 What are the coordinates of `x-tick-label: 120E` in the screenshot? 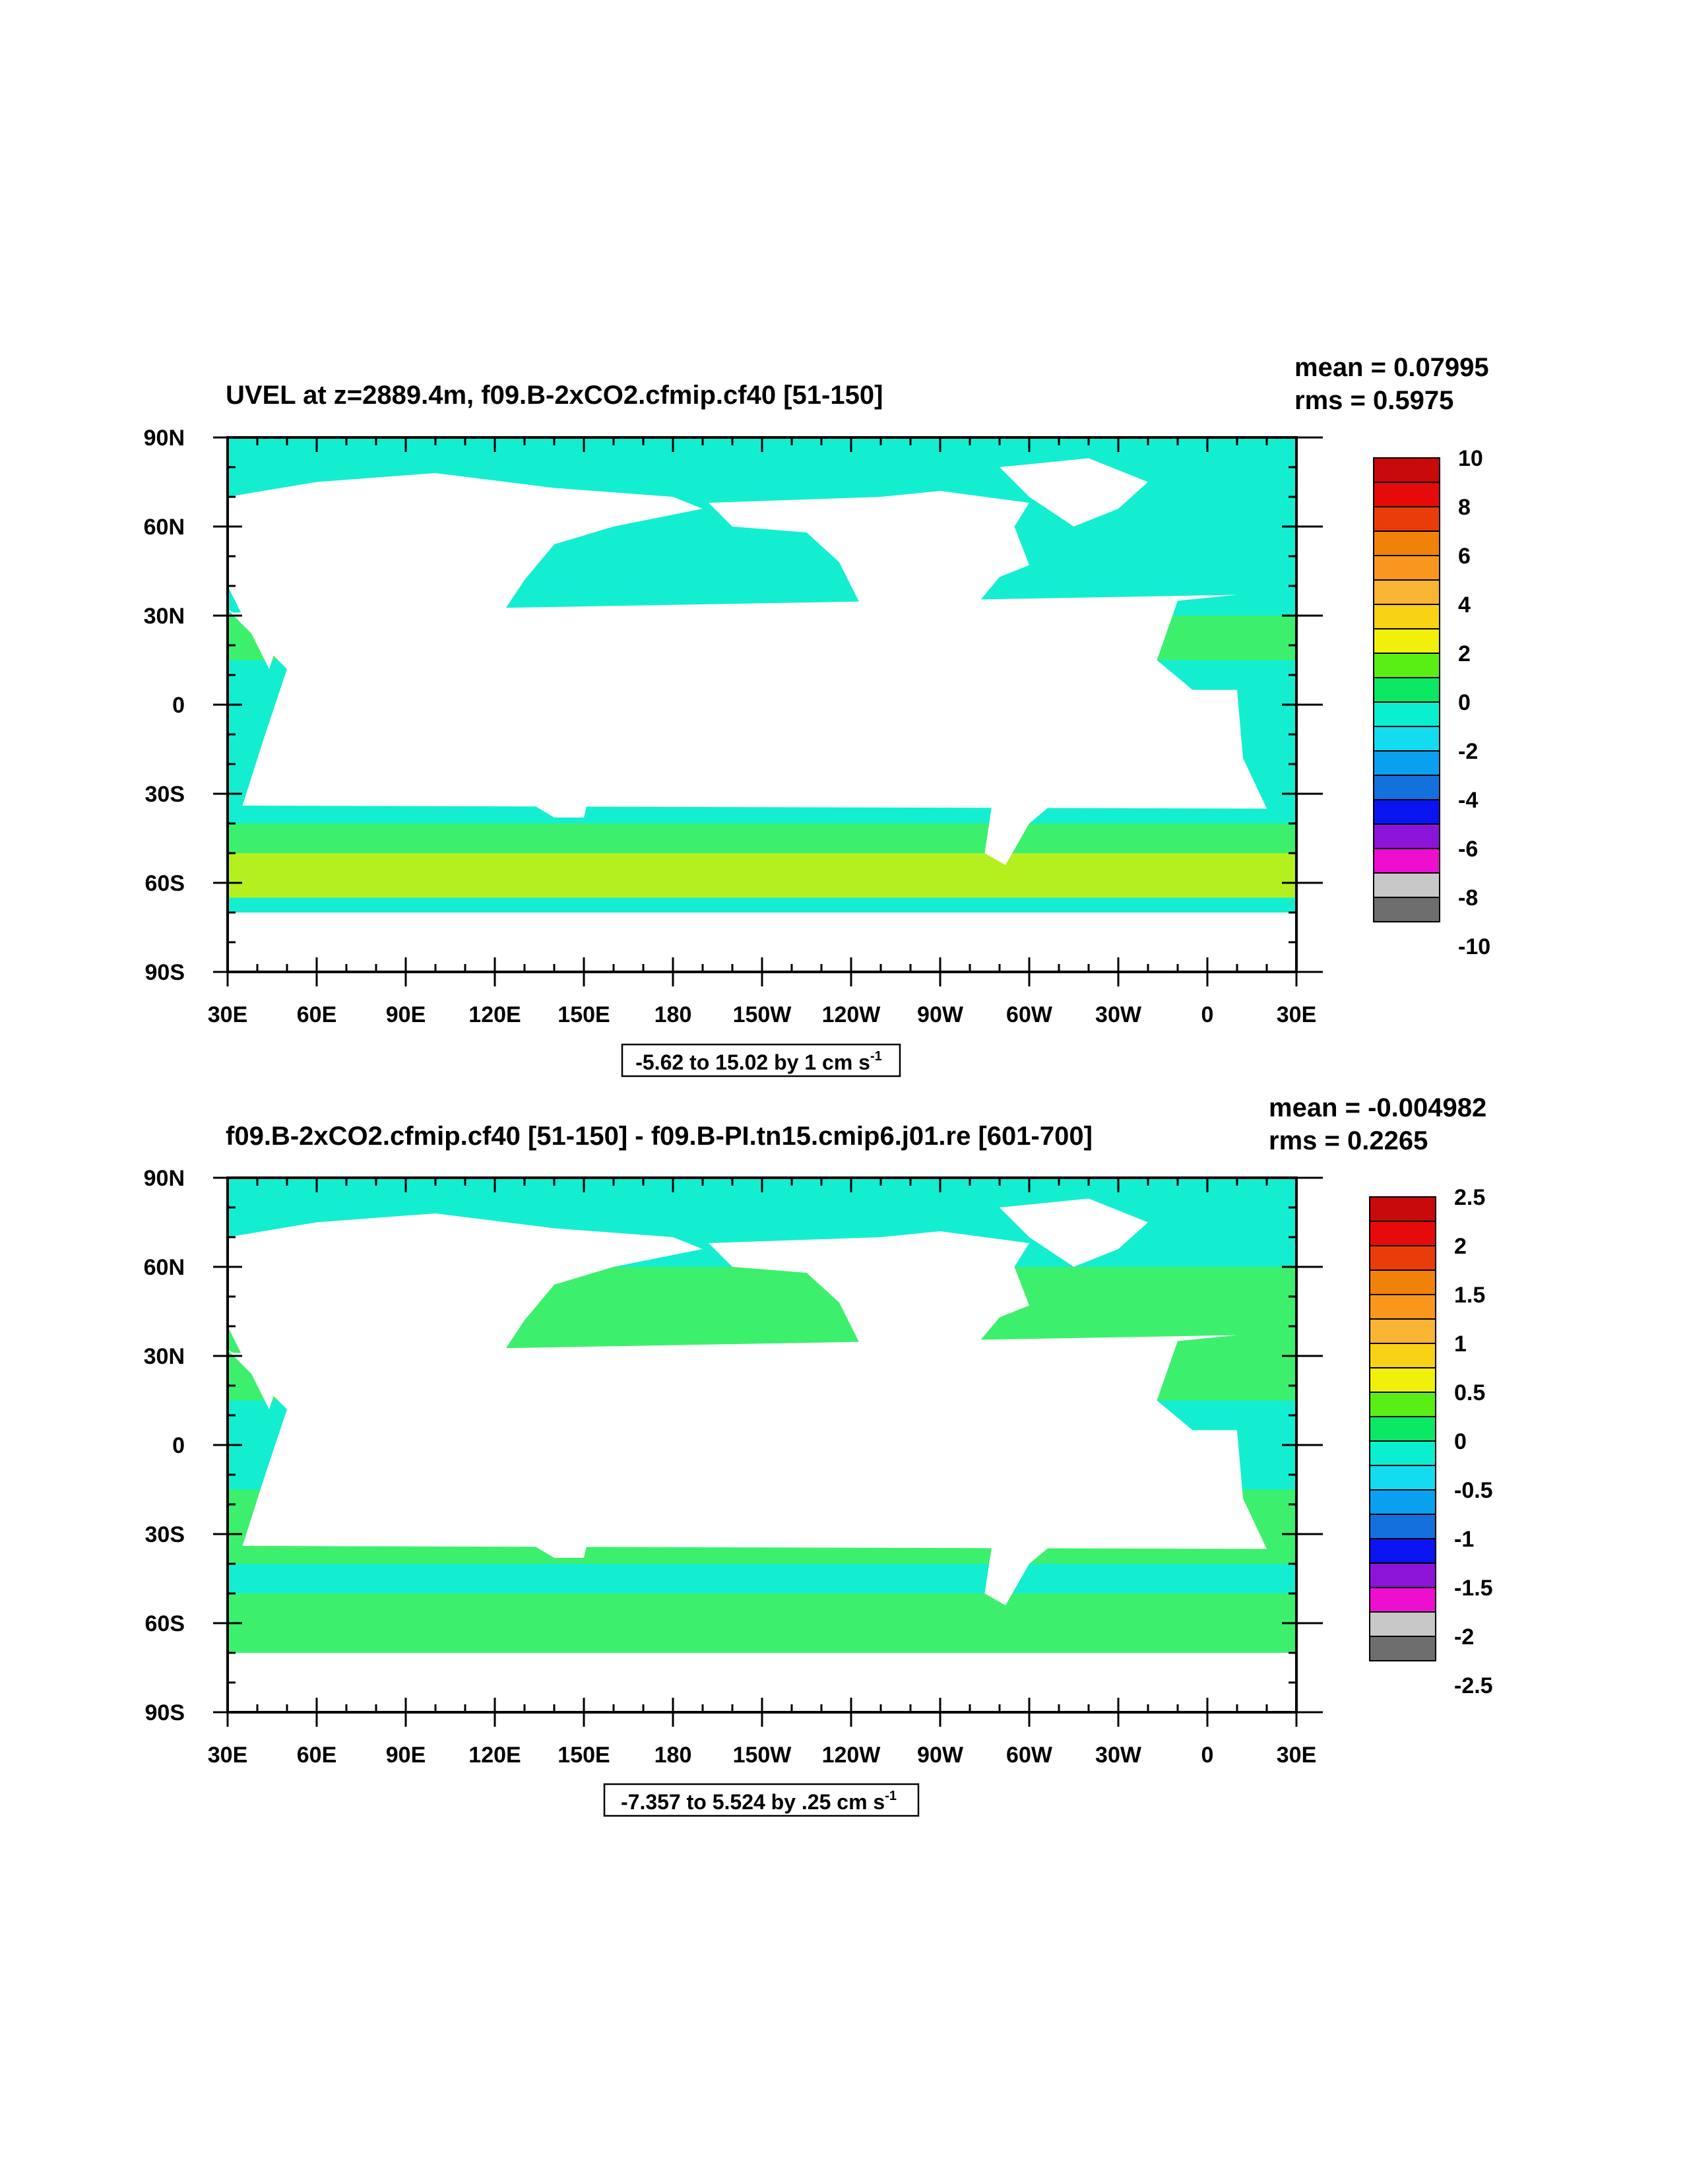 It's located at (494, 1755).